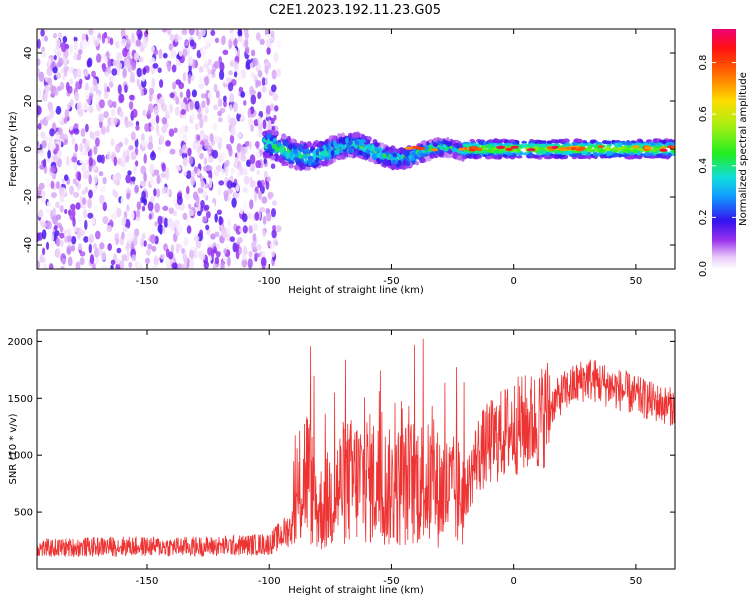  I want to click on spectrogram-x-tick-label: -50, so click(391, 281).